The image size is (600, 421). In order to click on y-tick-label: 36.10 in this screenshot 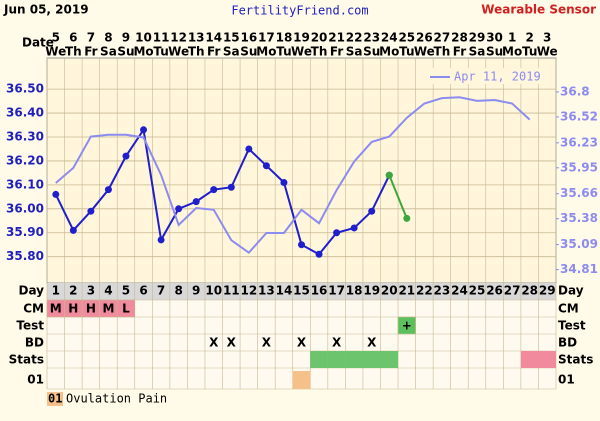, I will do `click(25, 184)`.